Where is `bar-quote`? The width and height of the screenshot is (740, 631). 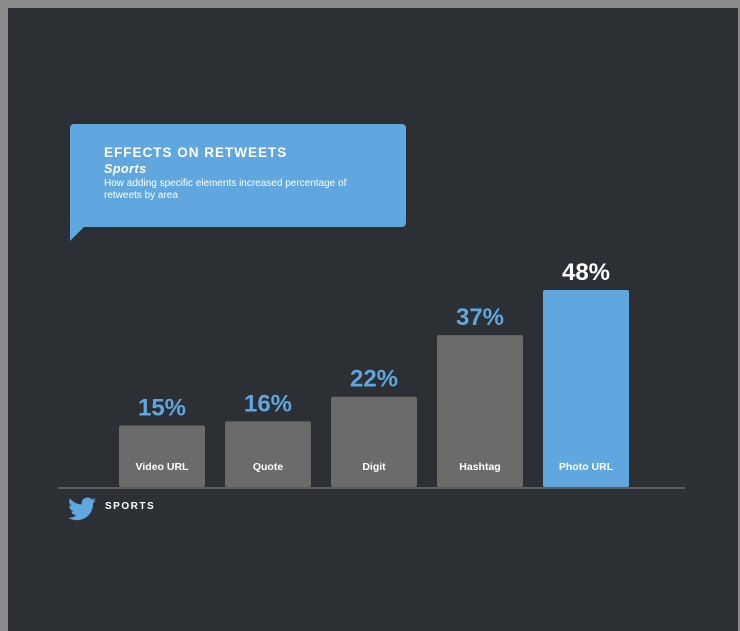
bar-quote is located at coordinates (268, 454).